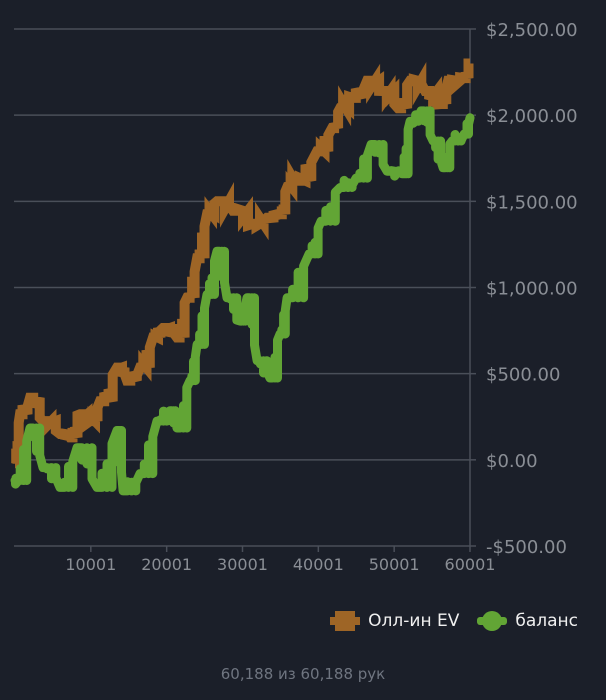 The image size is (606, 700). What do you see at coordinates (166, 564) in the screenshot?
I see `x-tick-label: 20001` at bounding box center [166, 564].